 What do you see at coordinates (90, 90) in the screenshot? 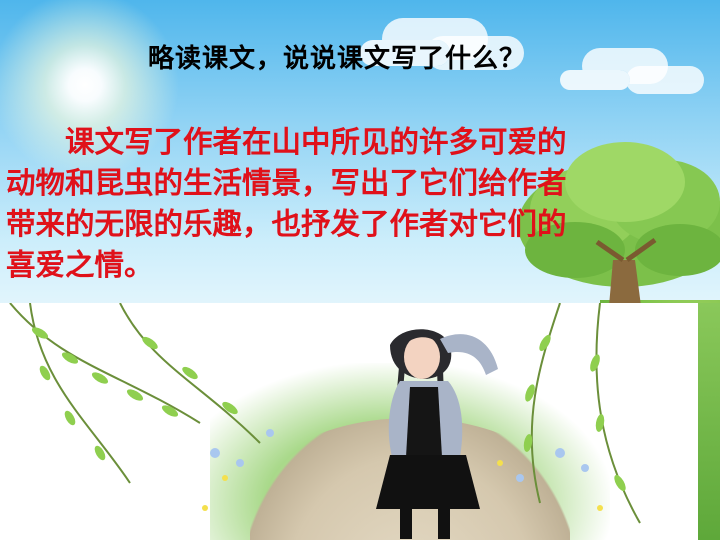
I see `sun-glow-icon` at bounding box center [90, 90].